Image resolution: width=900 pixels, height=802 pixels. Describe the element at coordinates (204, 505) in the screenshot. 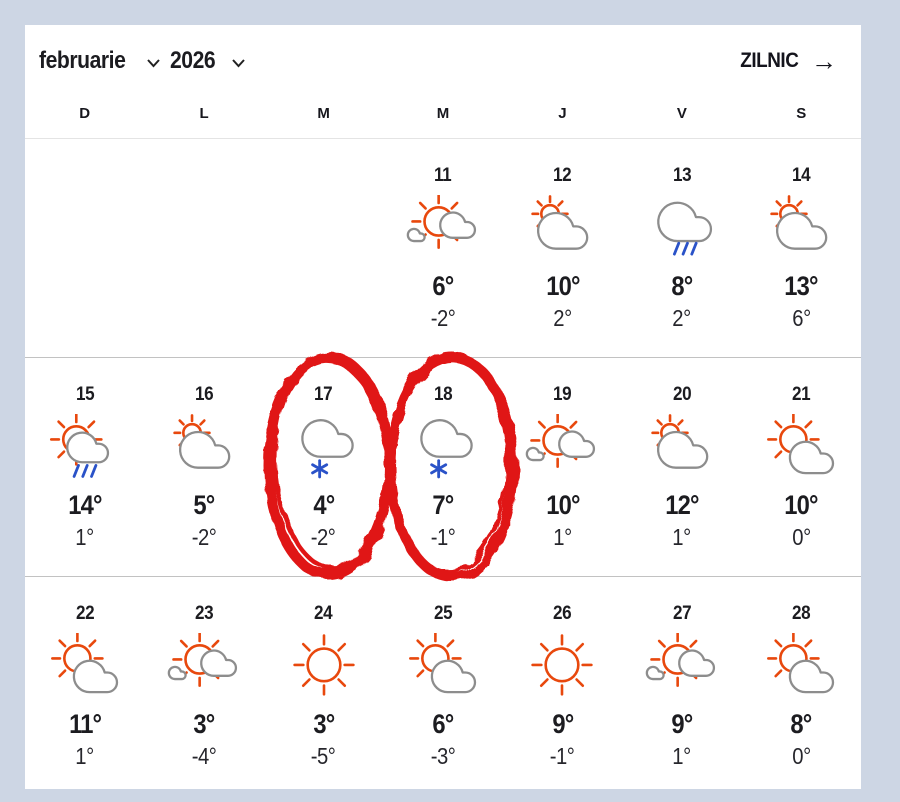

I see `high-temp: 5°` at that location.